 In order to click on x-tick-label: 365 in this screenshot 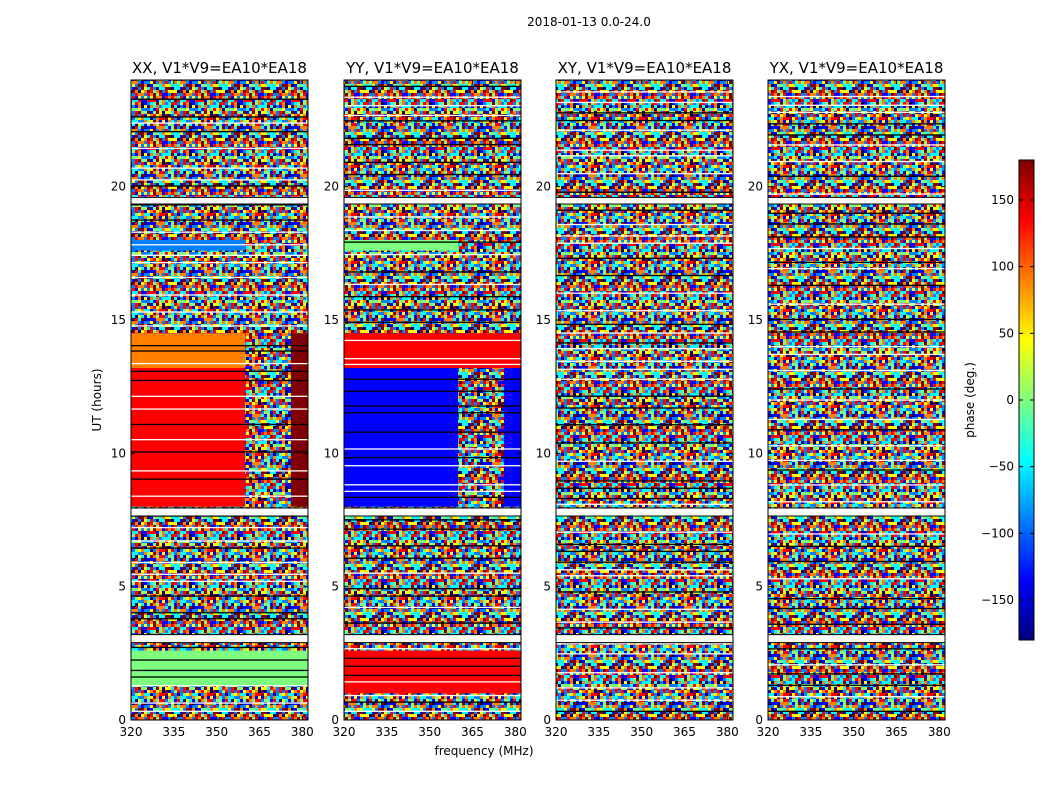, I will do `click(896, 732)`.